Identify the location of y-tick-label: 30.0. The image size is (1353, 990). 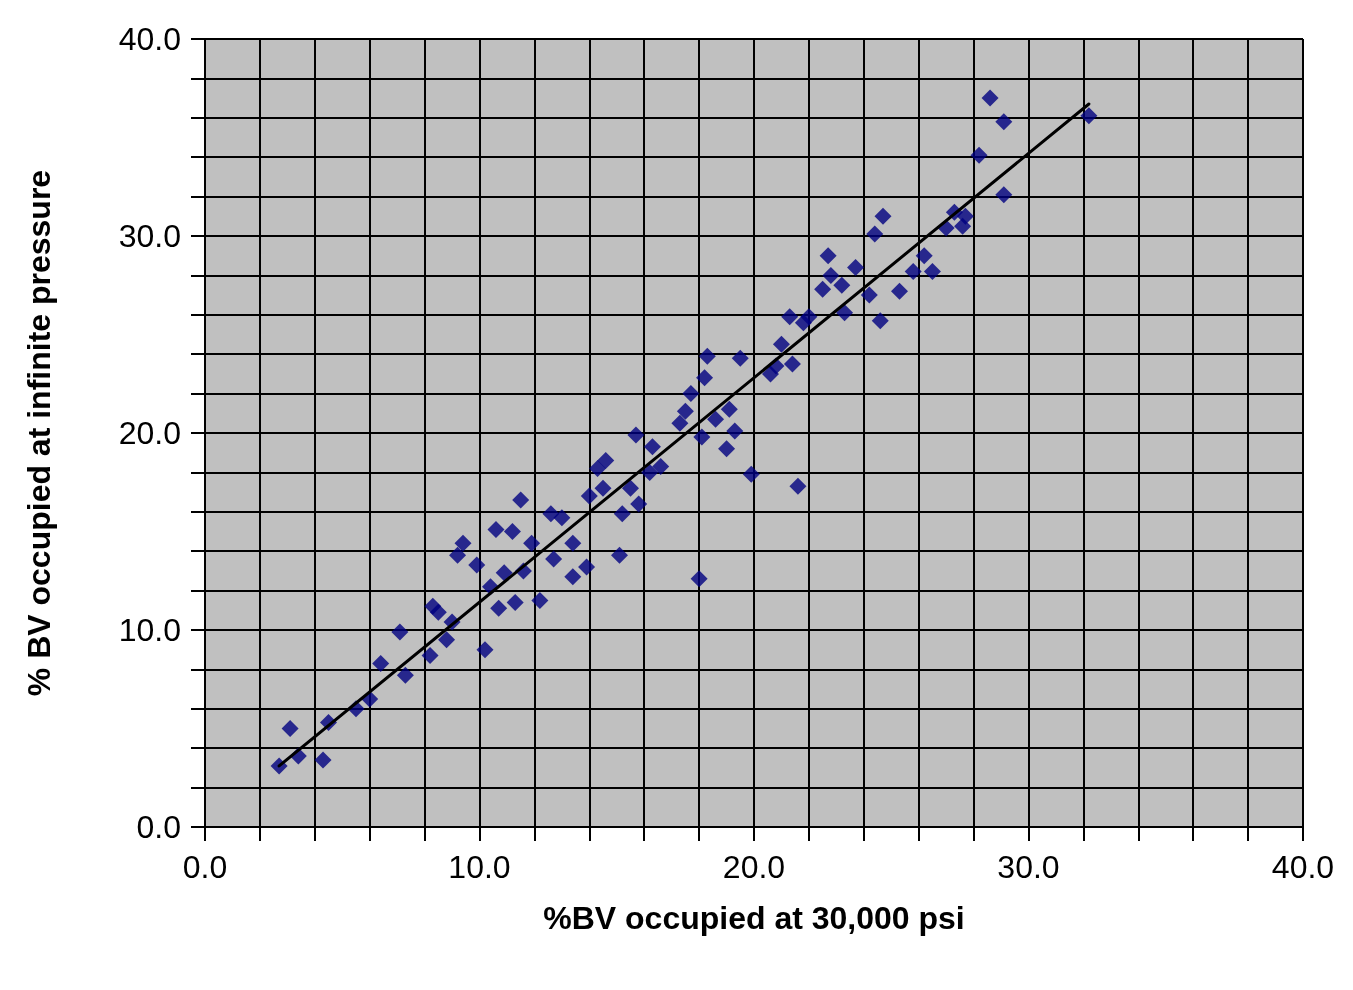
(149, 236).